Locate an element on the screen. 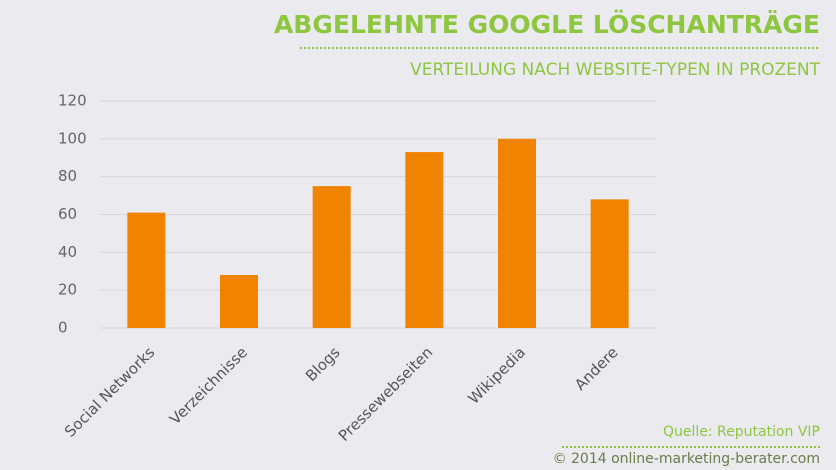 The height and width of the screenshot is (470, 836). y-tick-label: 100 is located at coordinates (72, 138).